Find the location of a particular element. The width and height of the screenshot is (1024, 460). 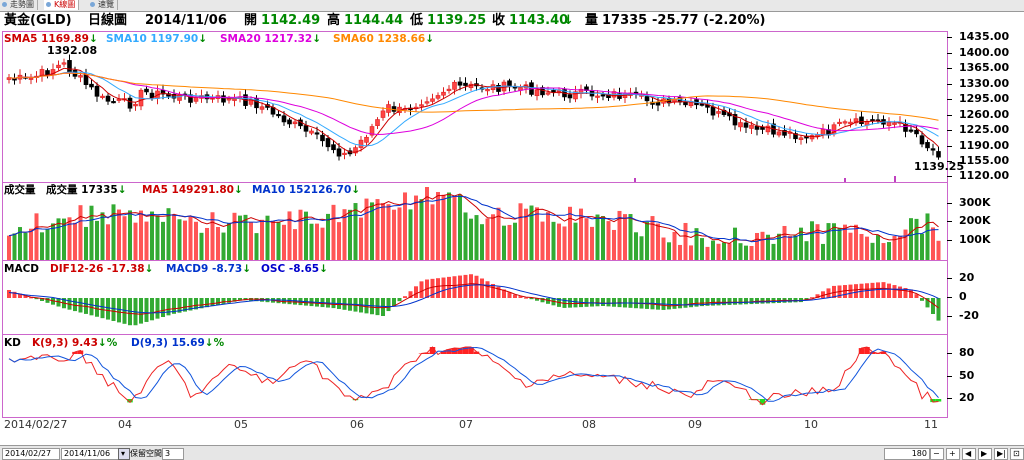

x-axis-label: 06 is located at coordinates (357, 424).